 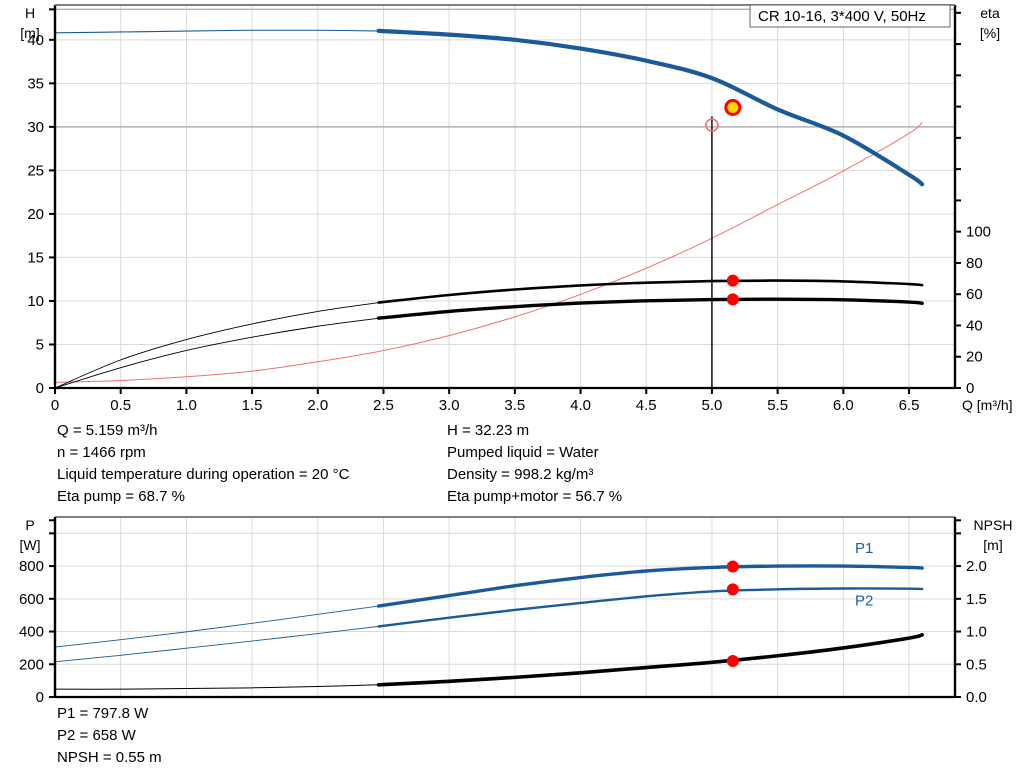 What do you see at coordinates (317, 405) in the screenshot?
I see `tick-label-q: 2.0` at bounding box center [317, 405].